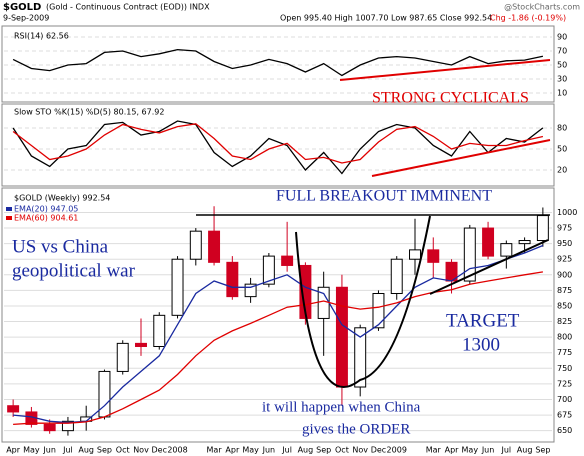  Describe the element at coordinates (564, 259) in the screenshot. I see `y-tick-label: 925` at that location.